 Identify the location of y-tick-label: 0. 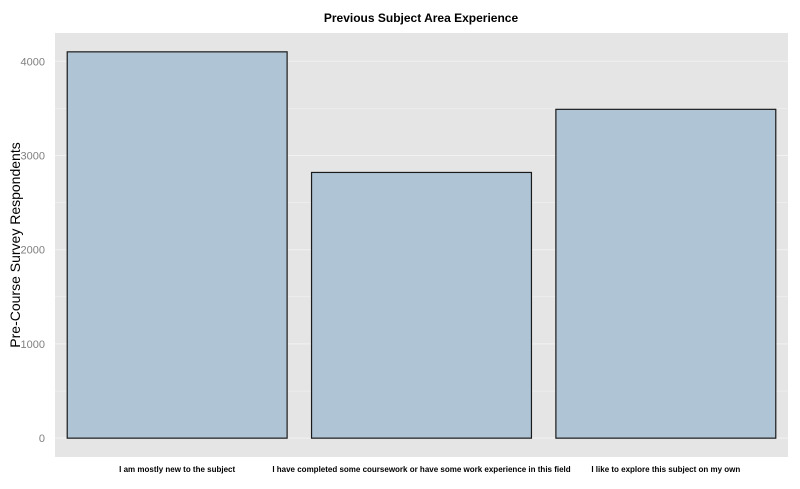
(42, 439).